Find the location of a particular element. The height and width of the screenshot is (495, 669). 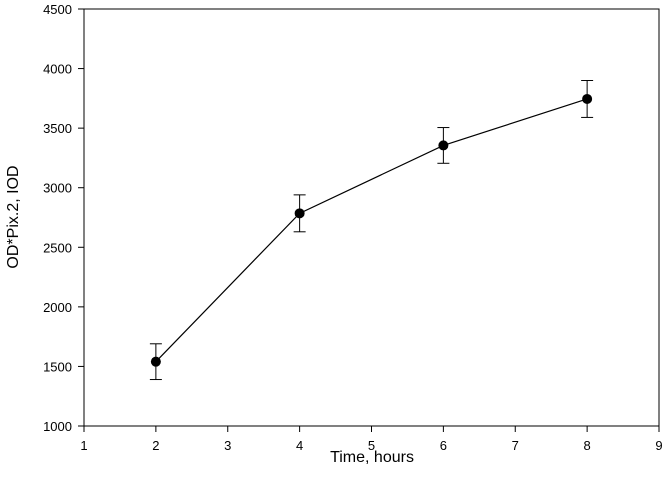

x-tick-label: 6 is located at coordinates (443, 445).